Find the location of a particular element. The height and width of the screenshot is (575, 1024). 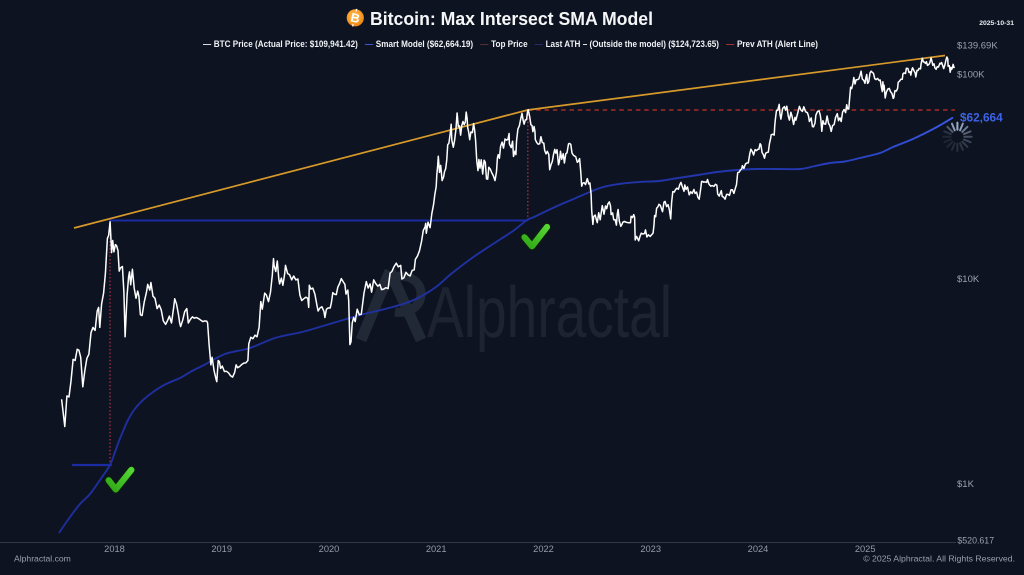

svg-text: 2019 is located at coordinates (221, 549).